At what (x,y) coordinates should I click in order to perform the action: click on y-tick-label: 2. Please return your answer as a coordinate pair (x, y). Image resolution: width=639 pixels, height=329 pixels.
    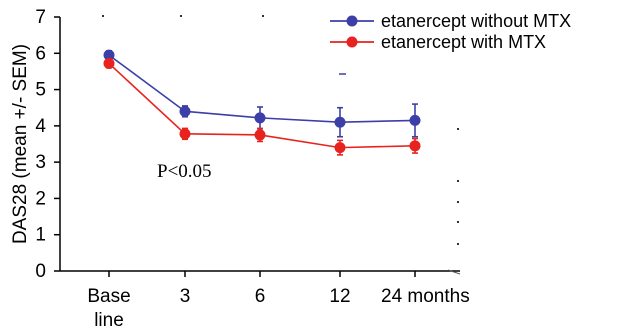
    Looking at the image, I should click on (40, 198).